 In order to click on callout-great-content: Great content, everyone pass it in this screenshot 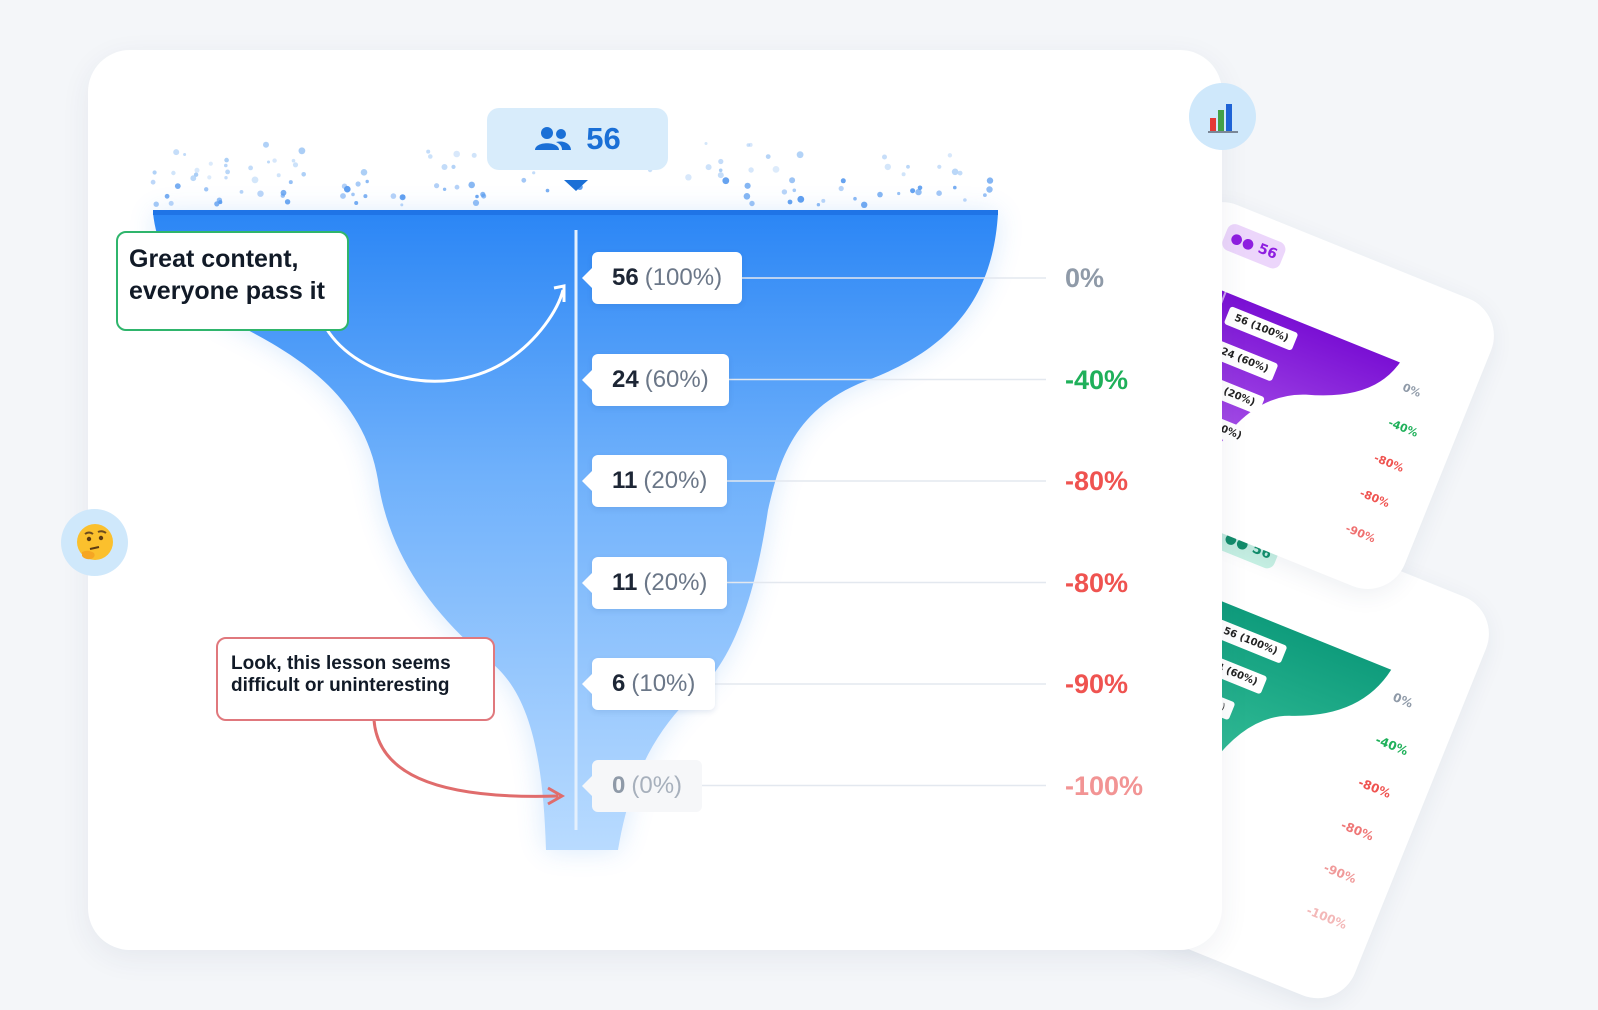, I will do `click(232, 281)`.